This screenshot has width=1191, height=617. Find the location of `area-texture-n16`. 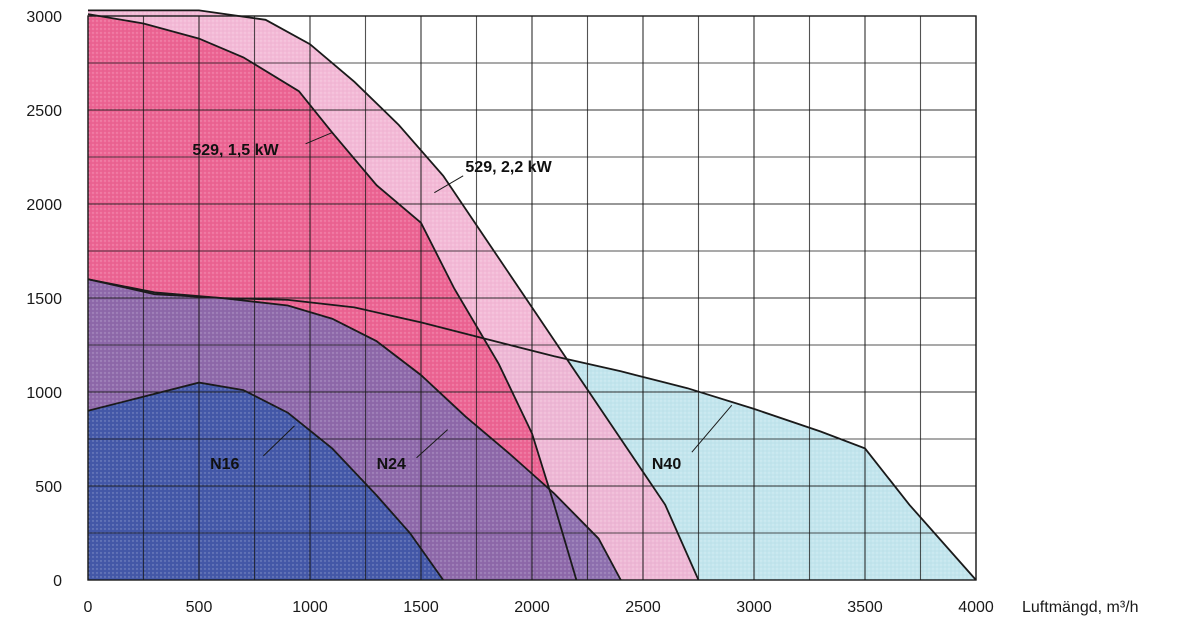

area-texture-n16 is located at coordinates (266, 481).